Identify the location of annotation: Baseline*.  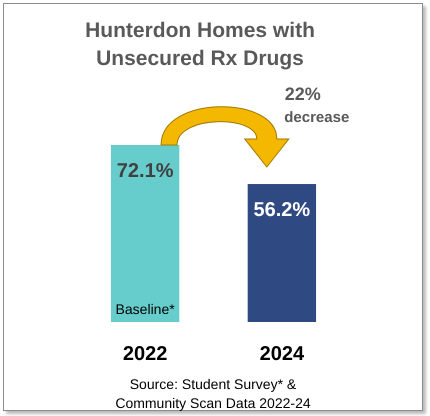
(146, 309).